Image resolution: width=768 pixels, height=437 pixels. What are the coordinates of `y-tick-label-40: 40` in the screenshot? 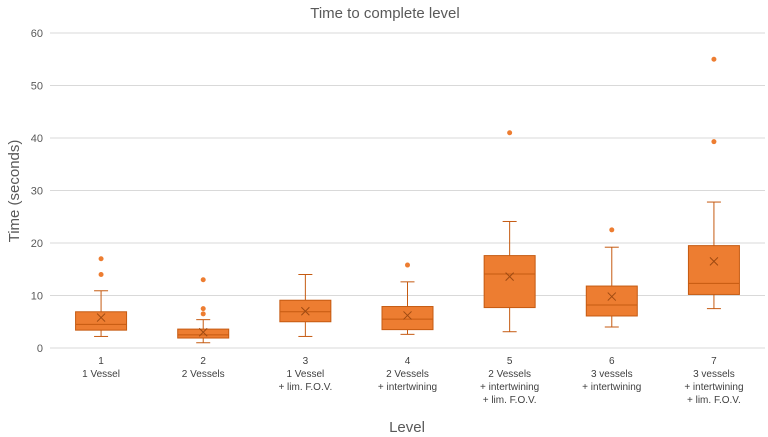 It's located at (37, 139).